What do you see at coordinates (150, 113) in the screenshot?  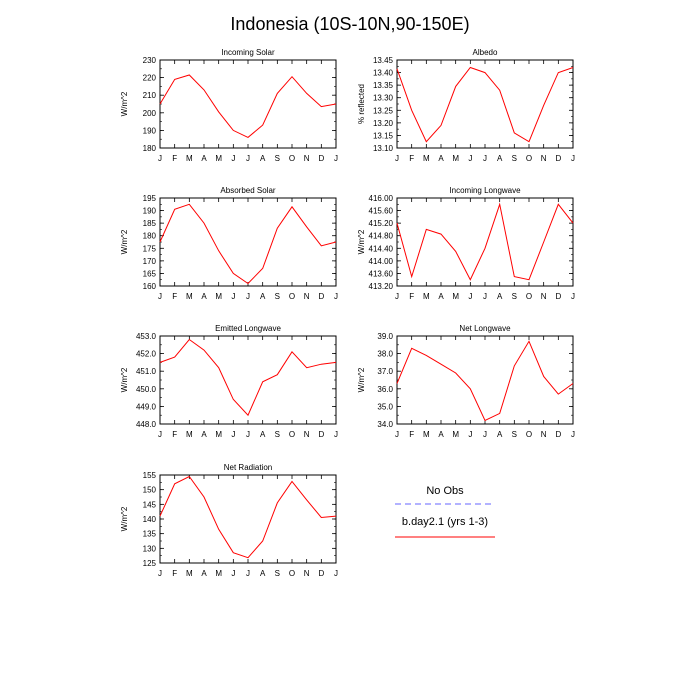 I see `y-tick-label: 200` at bounding box center [150, 113].